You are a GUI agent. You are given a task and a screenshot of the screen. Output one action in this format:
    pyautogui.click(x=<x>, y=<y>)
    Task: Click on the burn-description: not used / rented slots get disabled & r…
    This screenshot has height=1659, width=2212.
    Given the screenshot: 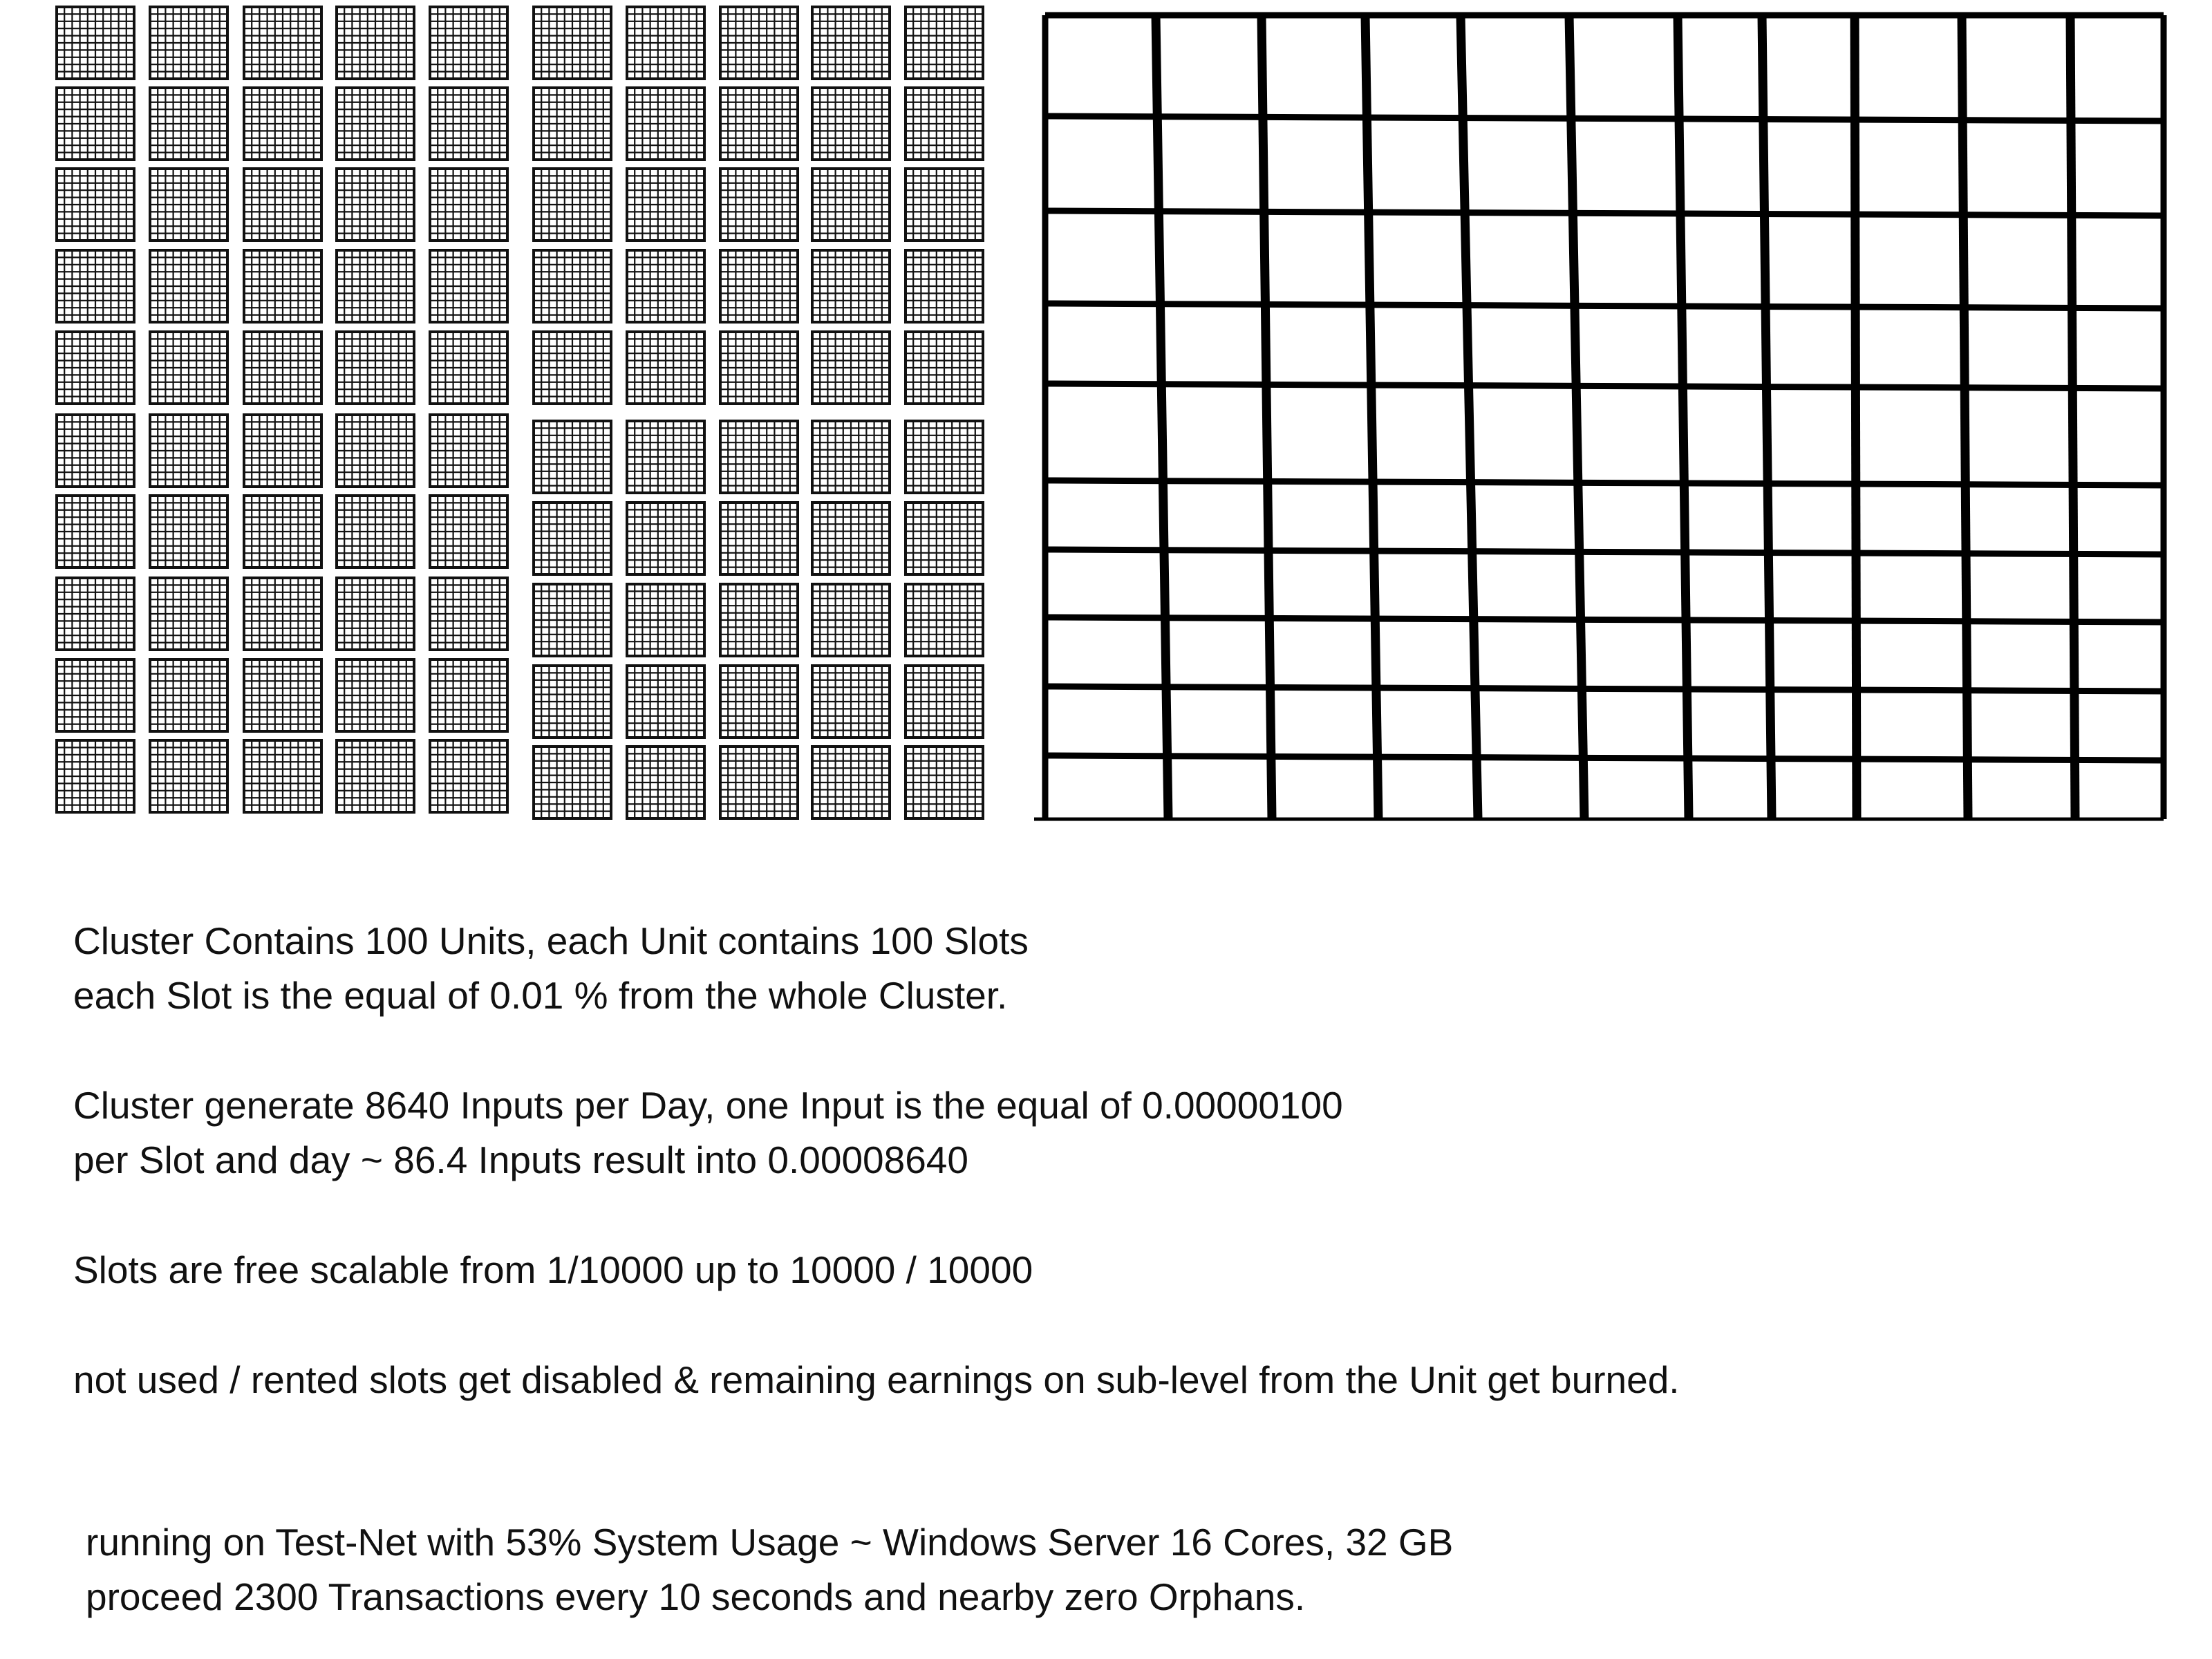 What is the action you would take?
    pyautogui.click(x=876, y=1380)
    